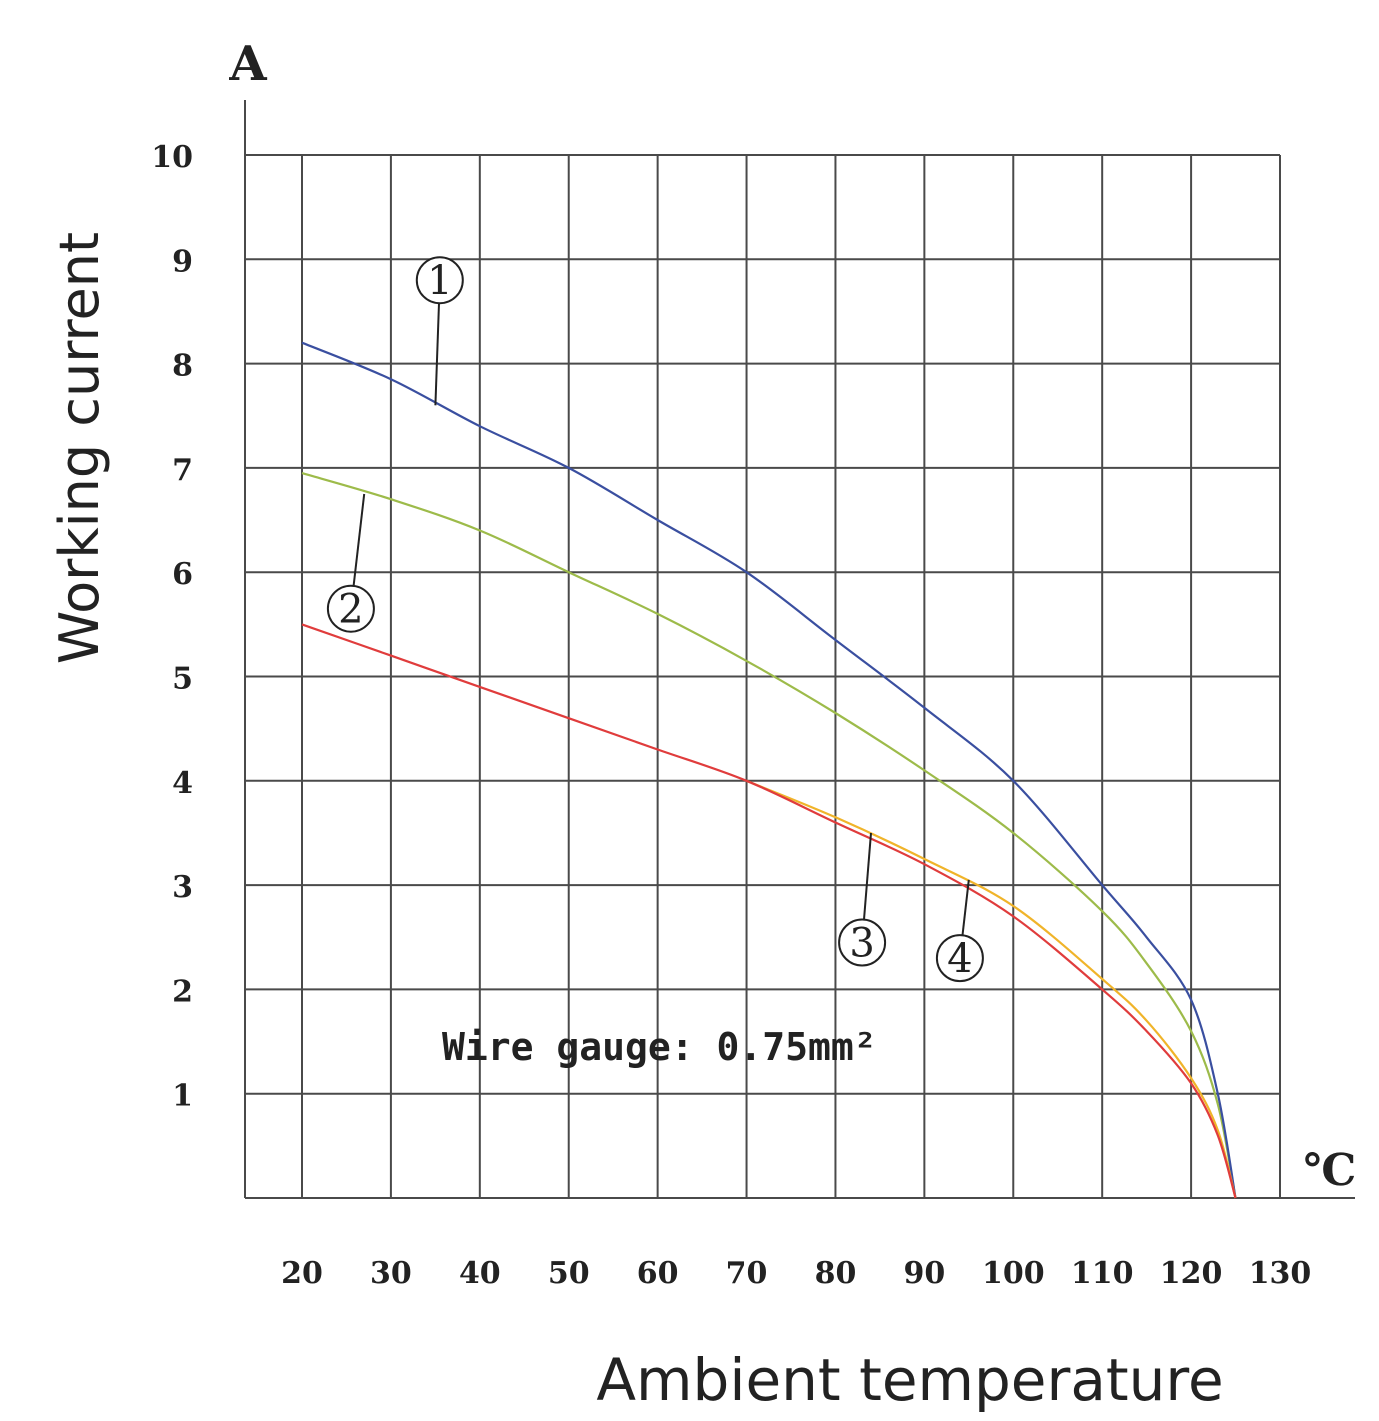  What do you see at coordinates (182, 887) in the screenshot?
I see `y-tick-label: 3` at bounding box center [182, 887].